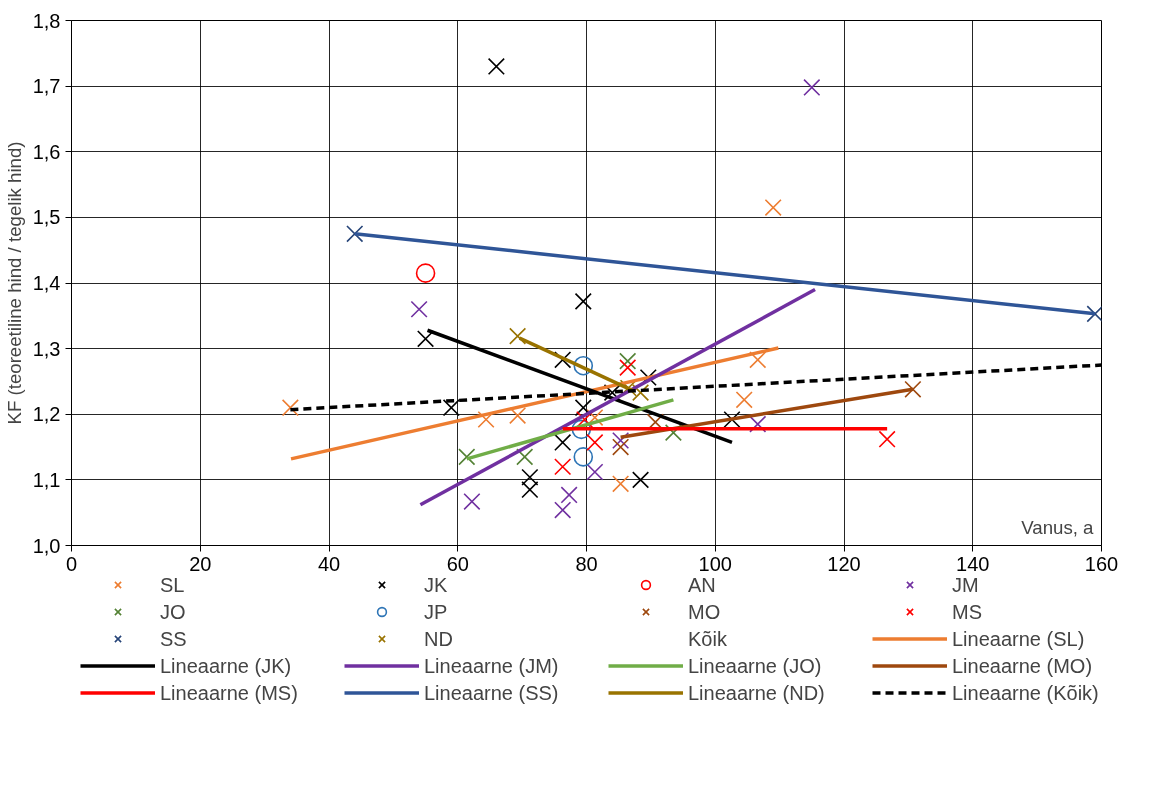 The image size is (1176, 794). What do you see at coordinates (1026, 692) in the screenshot?
I see `legend-label: Lineaarne (Kõik)` at bounding box center [1026, 692].